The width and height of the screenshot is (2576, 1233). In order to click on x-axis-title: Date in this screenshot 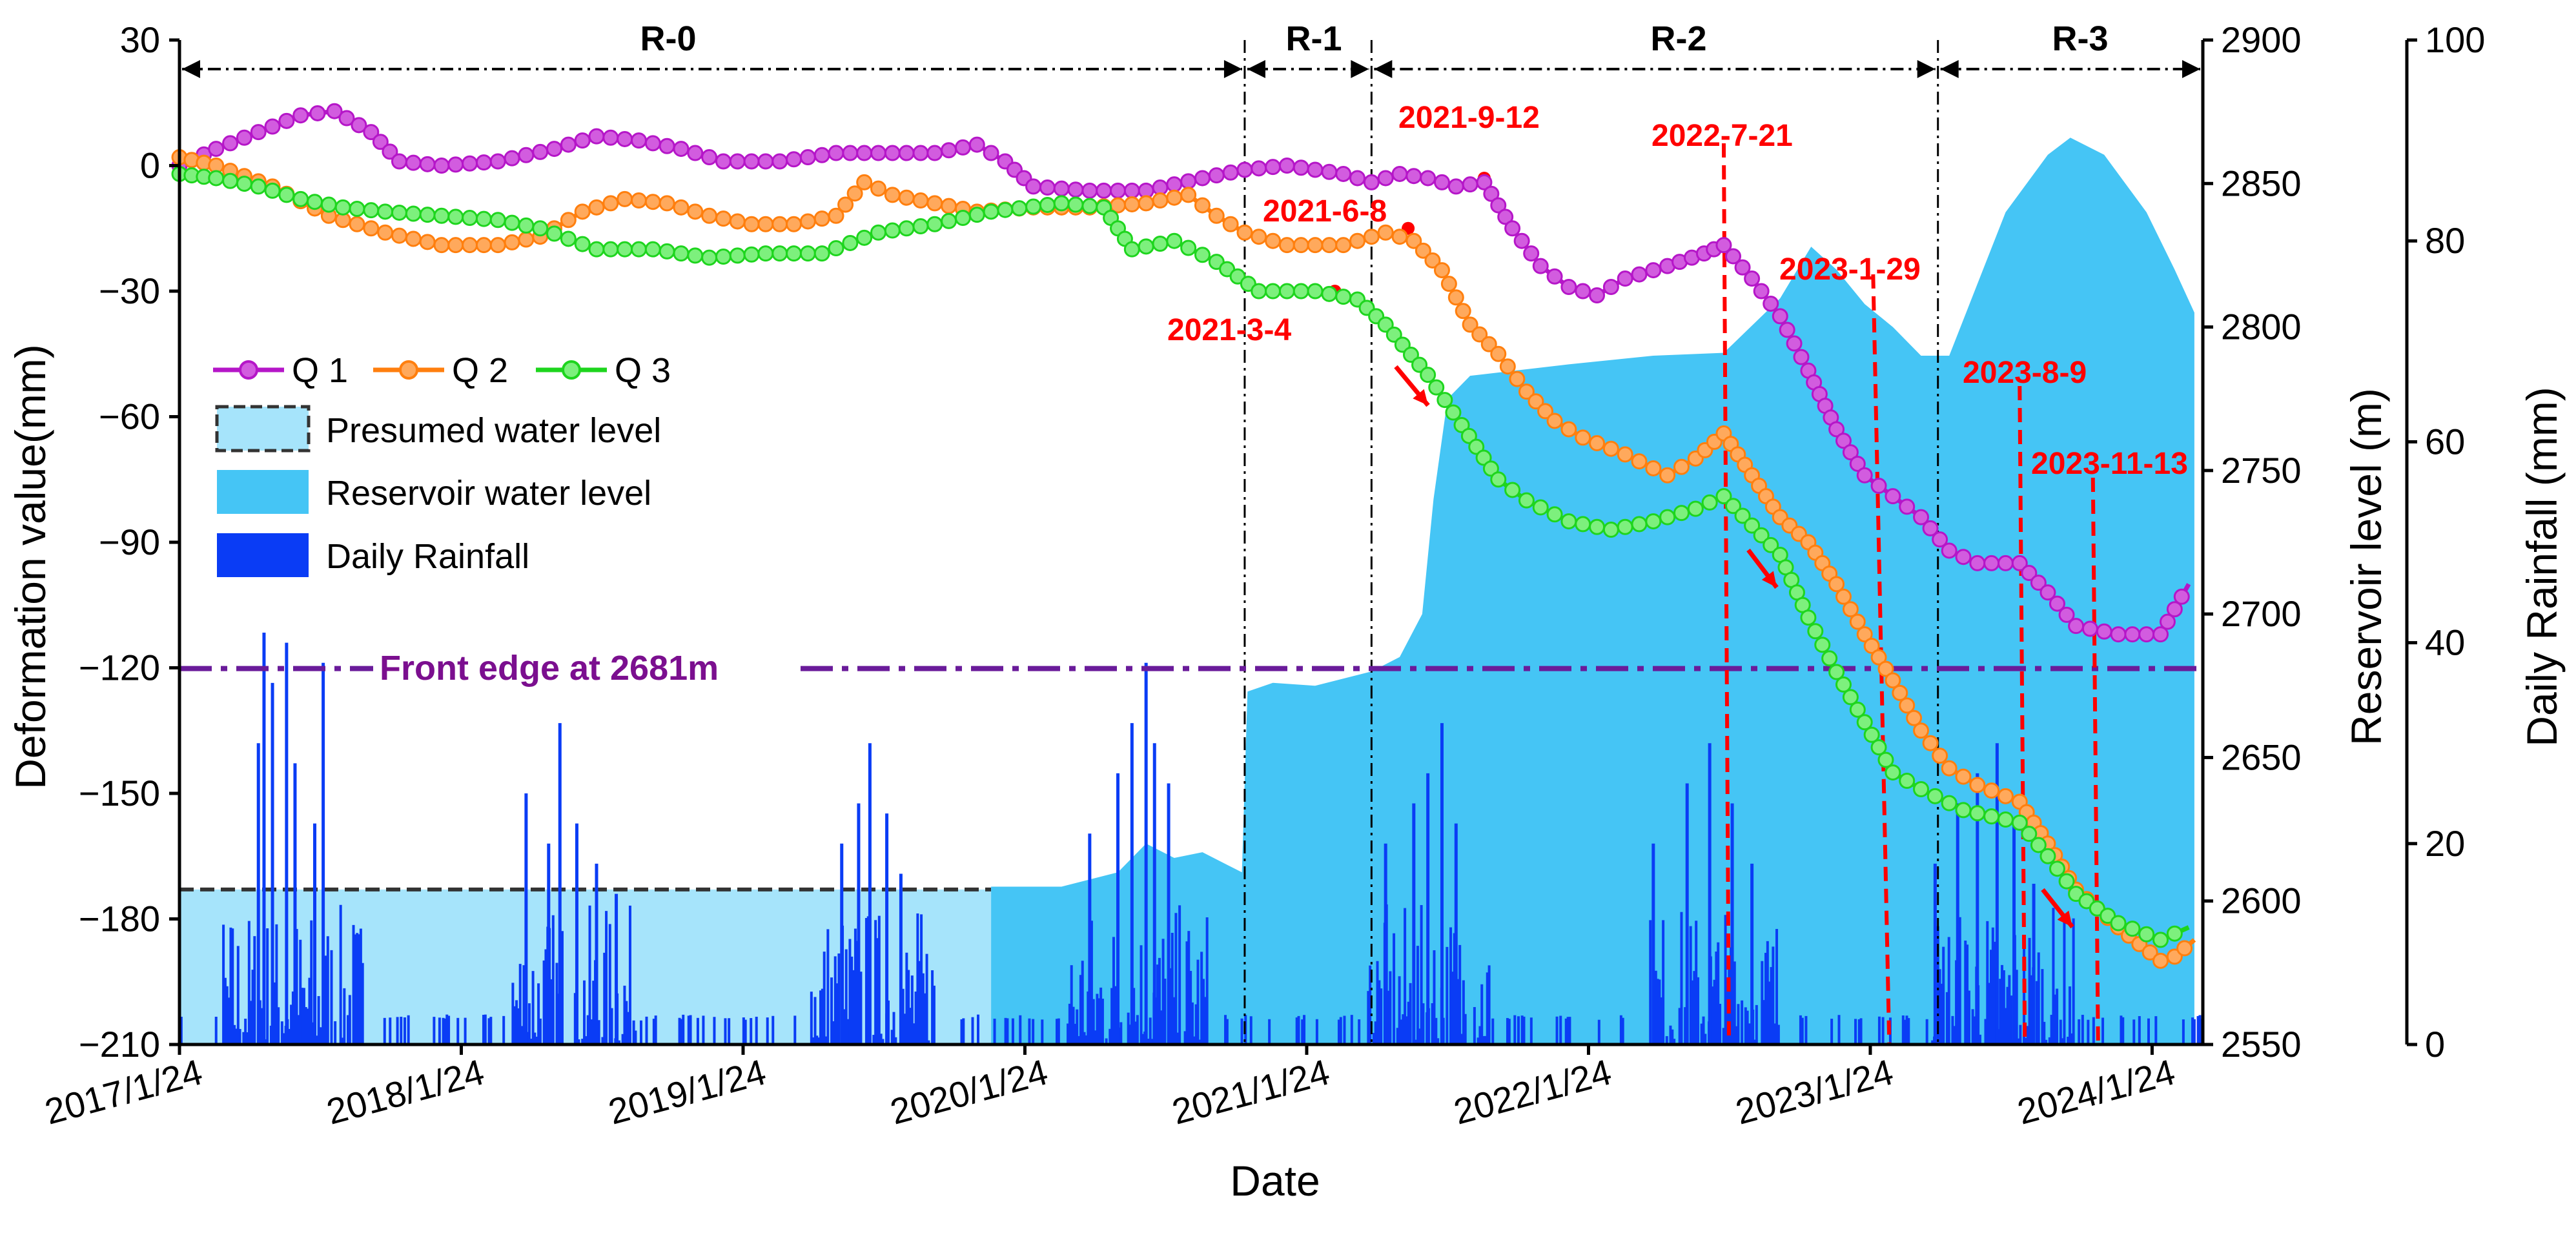, I will do `click(1275, 1181)`.